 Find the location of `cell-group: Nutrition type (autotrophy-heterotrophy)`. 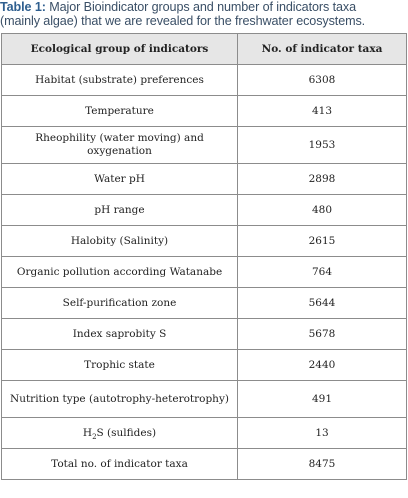

cell-group: Nutrition type (autotrophy-heterotrophy) is located at coordinates (119, 399).